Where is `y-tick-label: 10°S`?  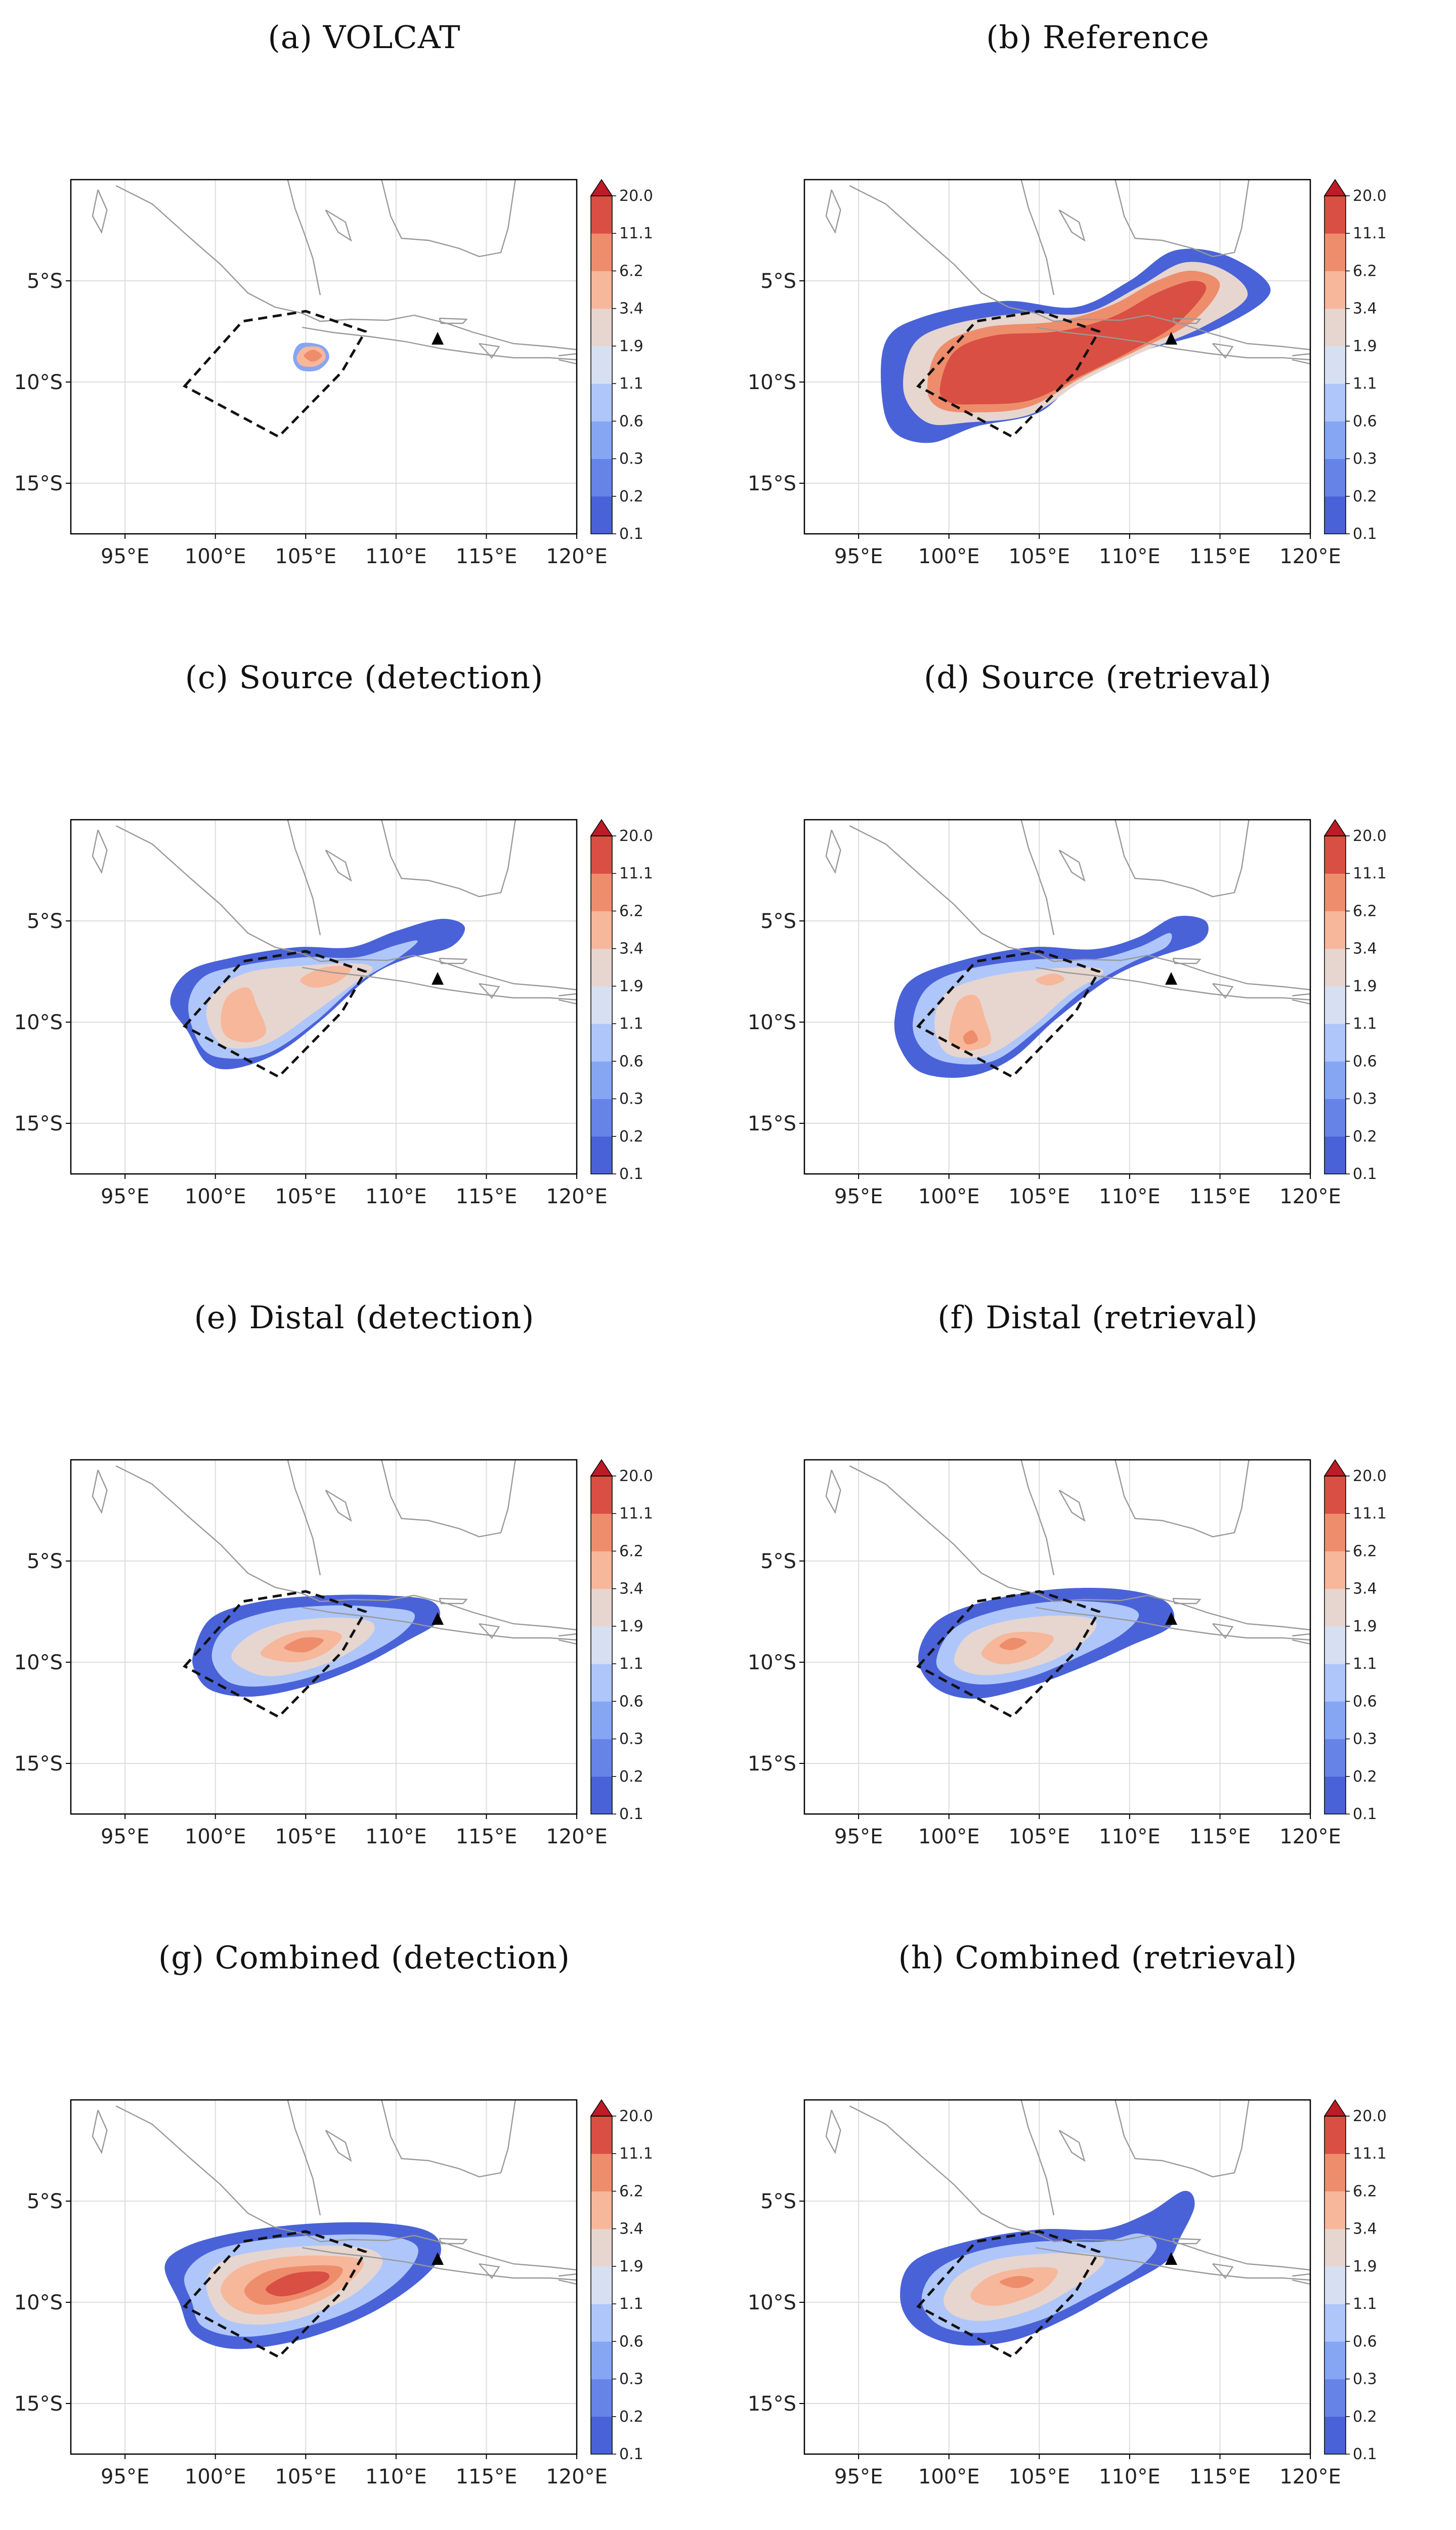
y-tick-label: 10°S is located at coordinates (39, 1022).